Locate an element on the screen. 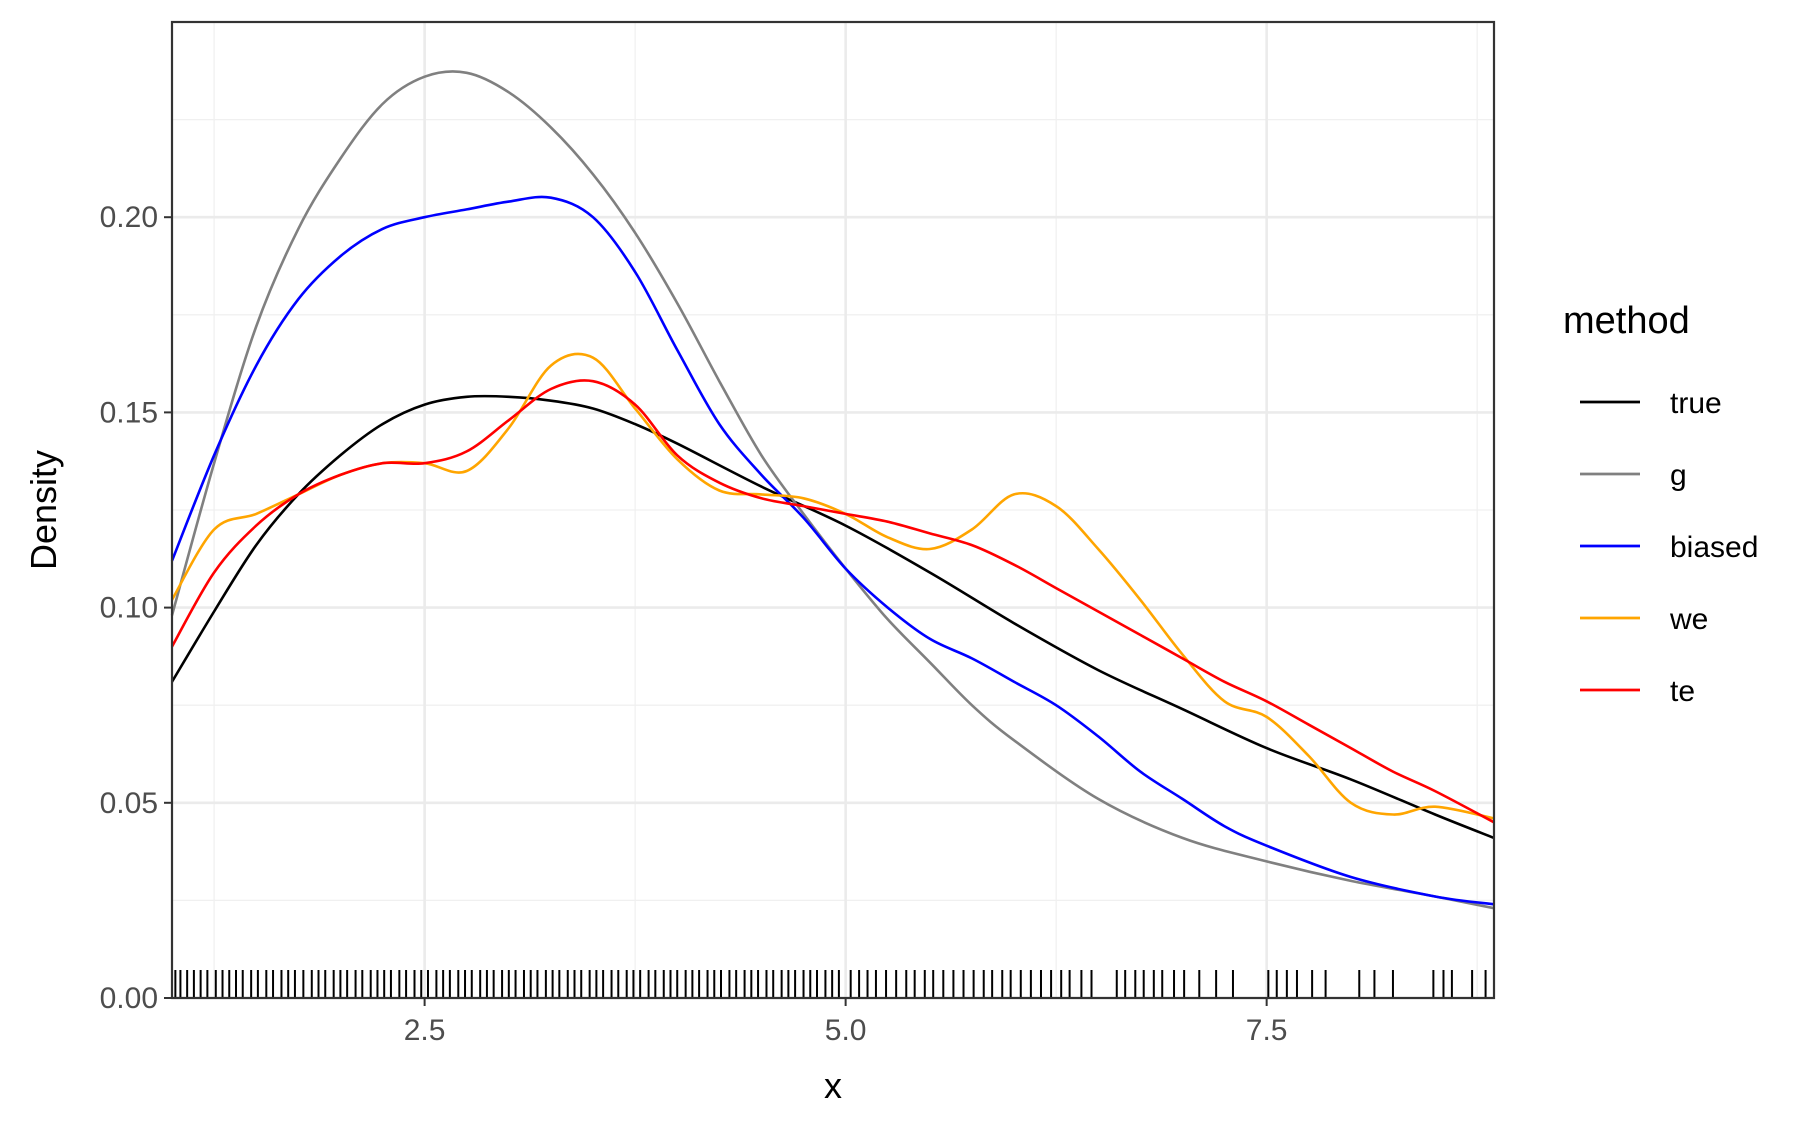 Image resolution: width=1800 pixels, height=1125 pixels. y-axis: 0.00 0.05 0.10 0.15 0.20 is located at coordinates (136, 608).